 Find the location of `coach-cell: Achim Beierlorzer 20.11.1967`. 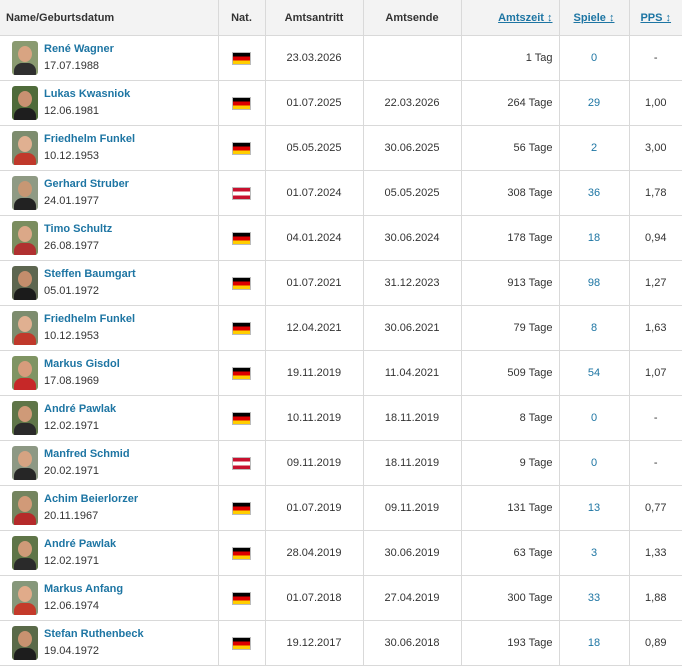

coach-cell: Achim Beierlorzer 20.11.1967 is located at coordinates (109, 508).